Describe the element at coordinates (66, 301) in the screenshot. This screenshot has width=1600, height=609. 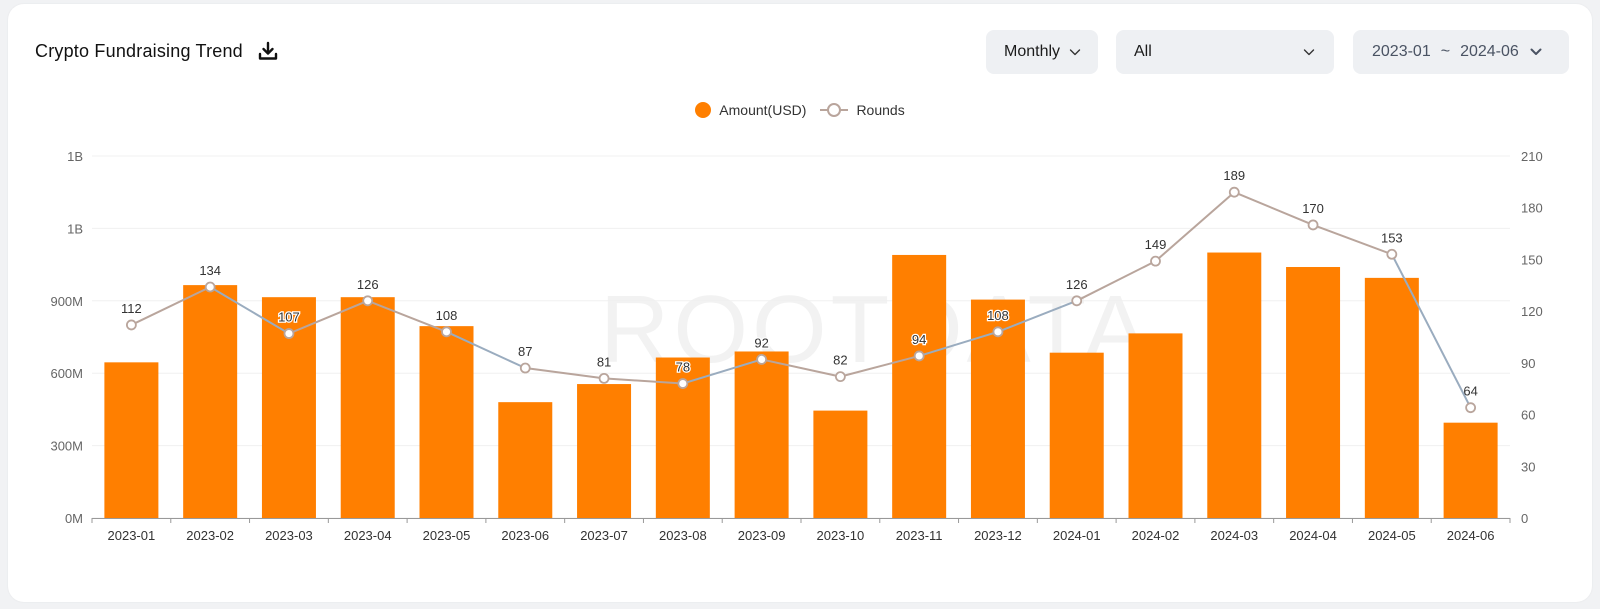
I see `left-tick-label: 900M` at that location.